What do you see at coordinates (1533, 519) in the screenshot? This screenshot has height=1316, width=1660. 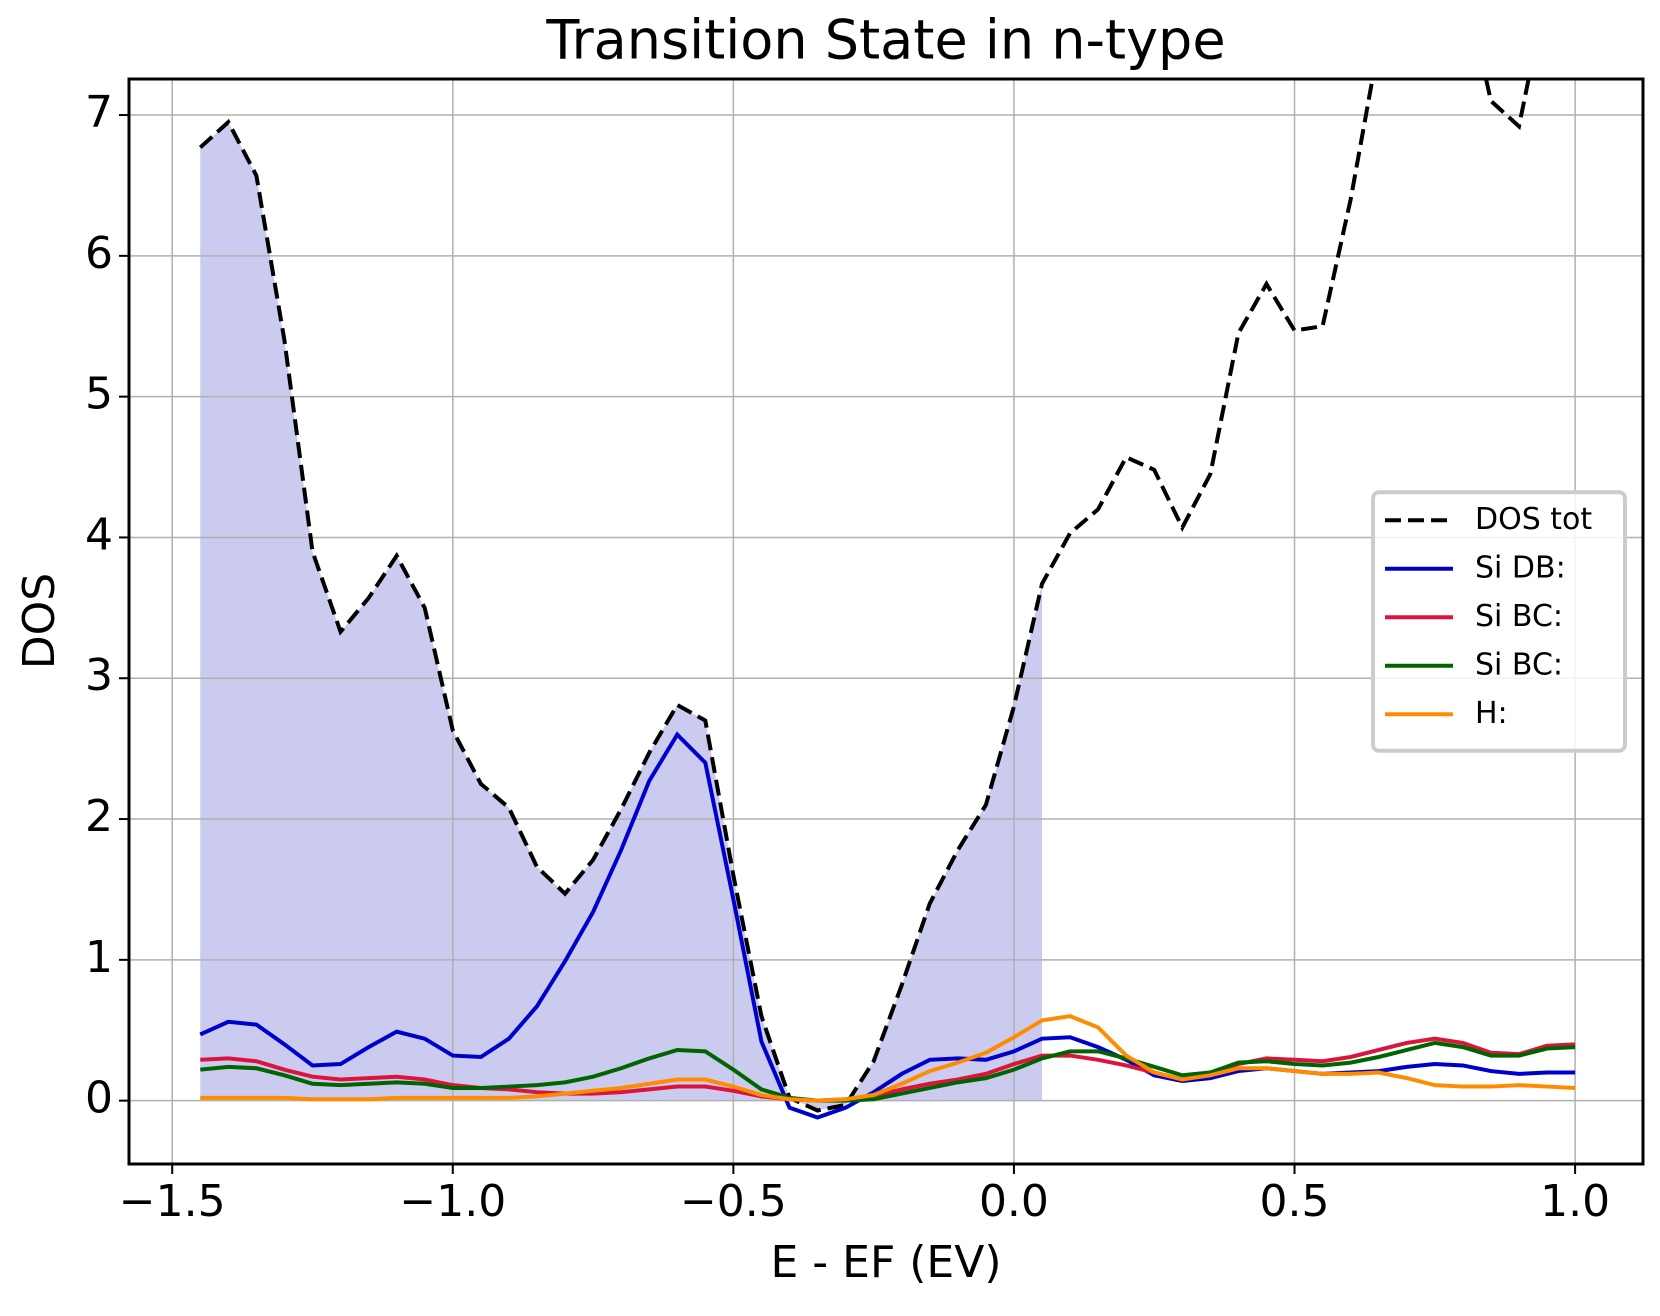 I see `legend-label: DOS tot` at bounding box center [1533, 519].